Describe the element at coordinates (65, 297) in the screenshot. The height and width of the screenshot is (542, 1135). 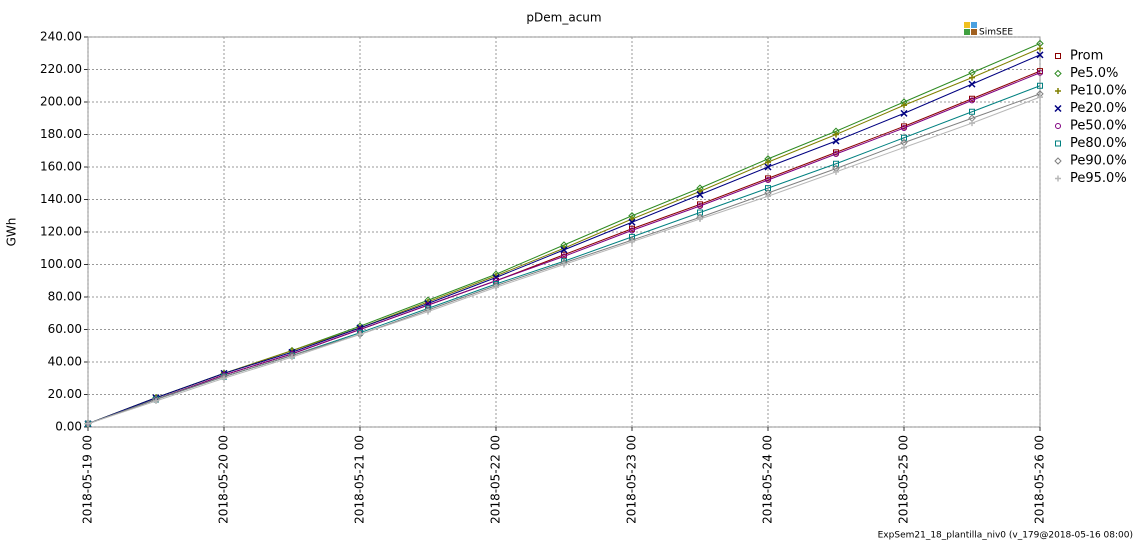
I see `y-tick-label: 80.00` at that location.